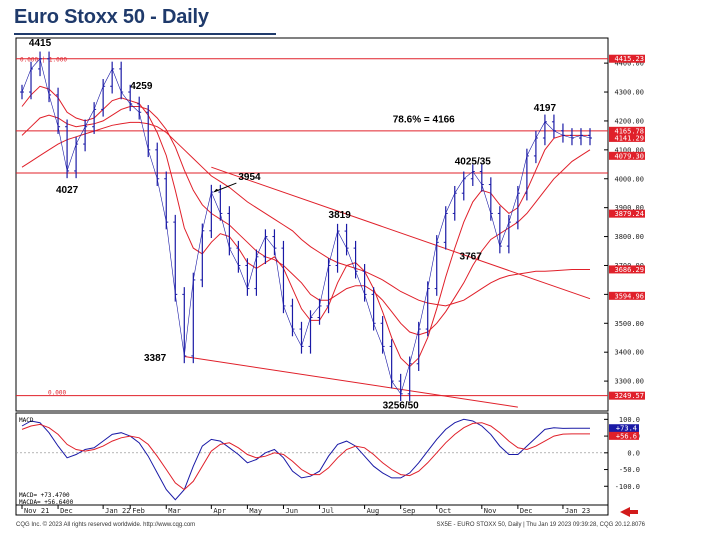  I want to click on macd-value-tag-label: +56.6, so click(626, 436).